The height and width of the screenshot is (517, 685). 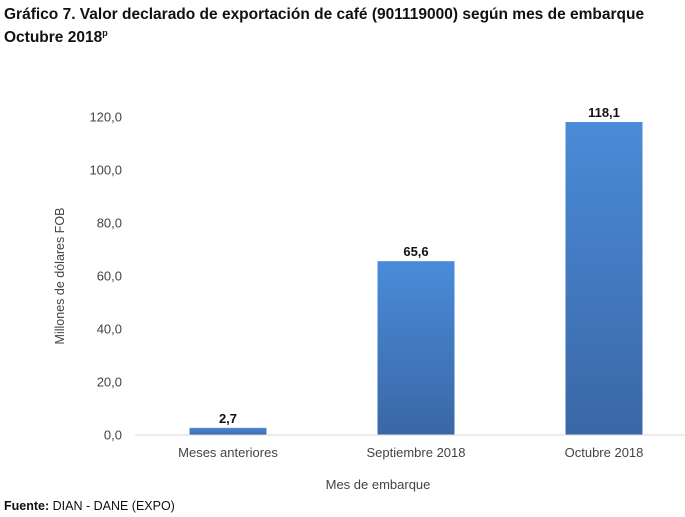 What do you see at coordinates (604, 452) in the screenshot?
I see `x-tick-label: Octubre 2018` at bounding box center [604, 452].